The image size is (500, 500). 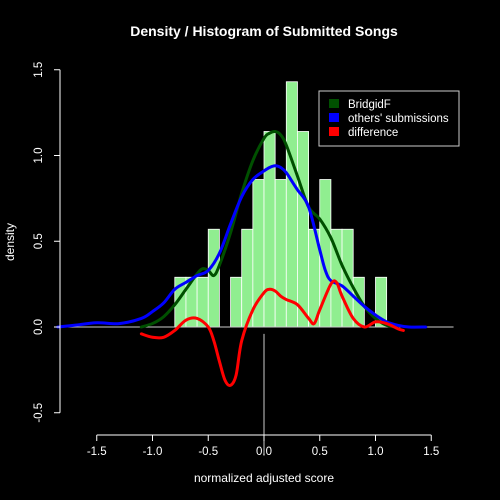 I want to click on x-tick-label: -1.5, so click(x=97, y=452).